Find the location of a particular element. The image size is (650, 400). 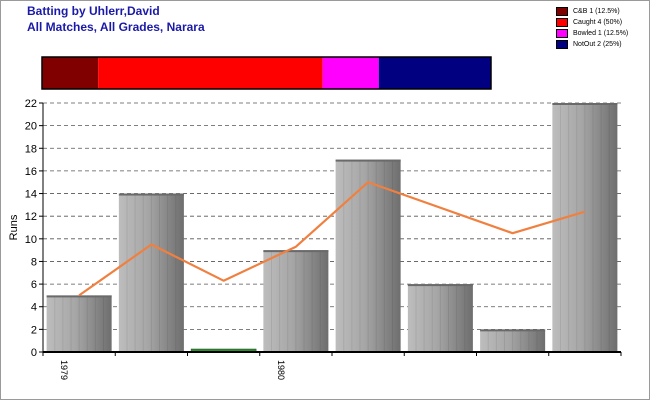

chart-subtitle: All Matches, All Grades, Narara is located at coordinates (116, 27).